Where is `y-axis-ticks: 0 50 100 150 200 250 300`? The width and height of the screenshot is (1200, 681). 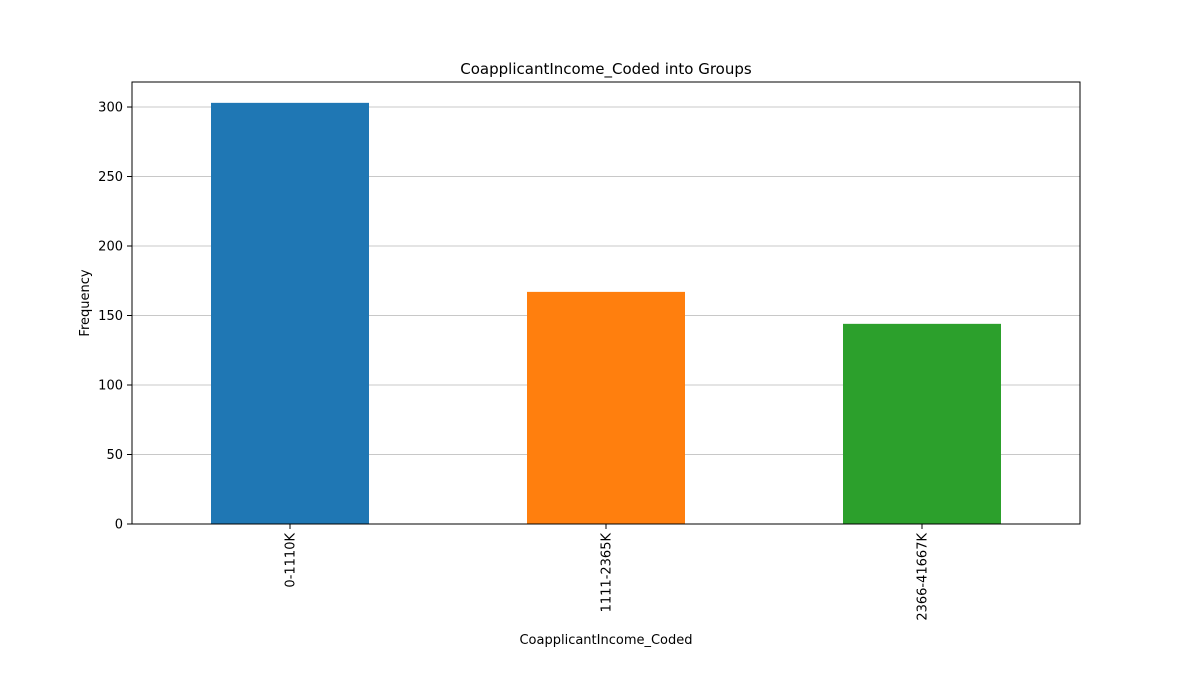
y-axis-ticks: 0 50 100 150 200 250 300 is located at coordinates (115, 317).